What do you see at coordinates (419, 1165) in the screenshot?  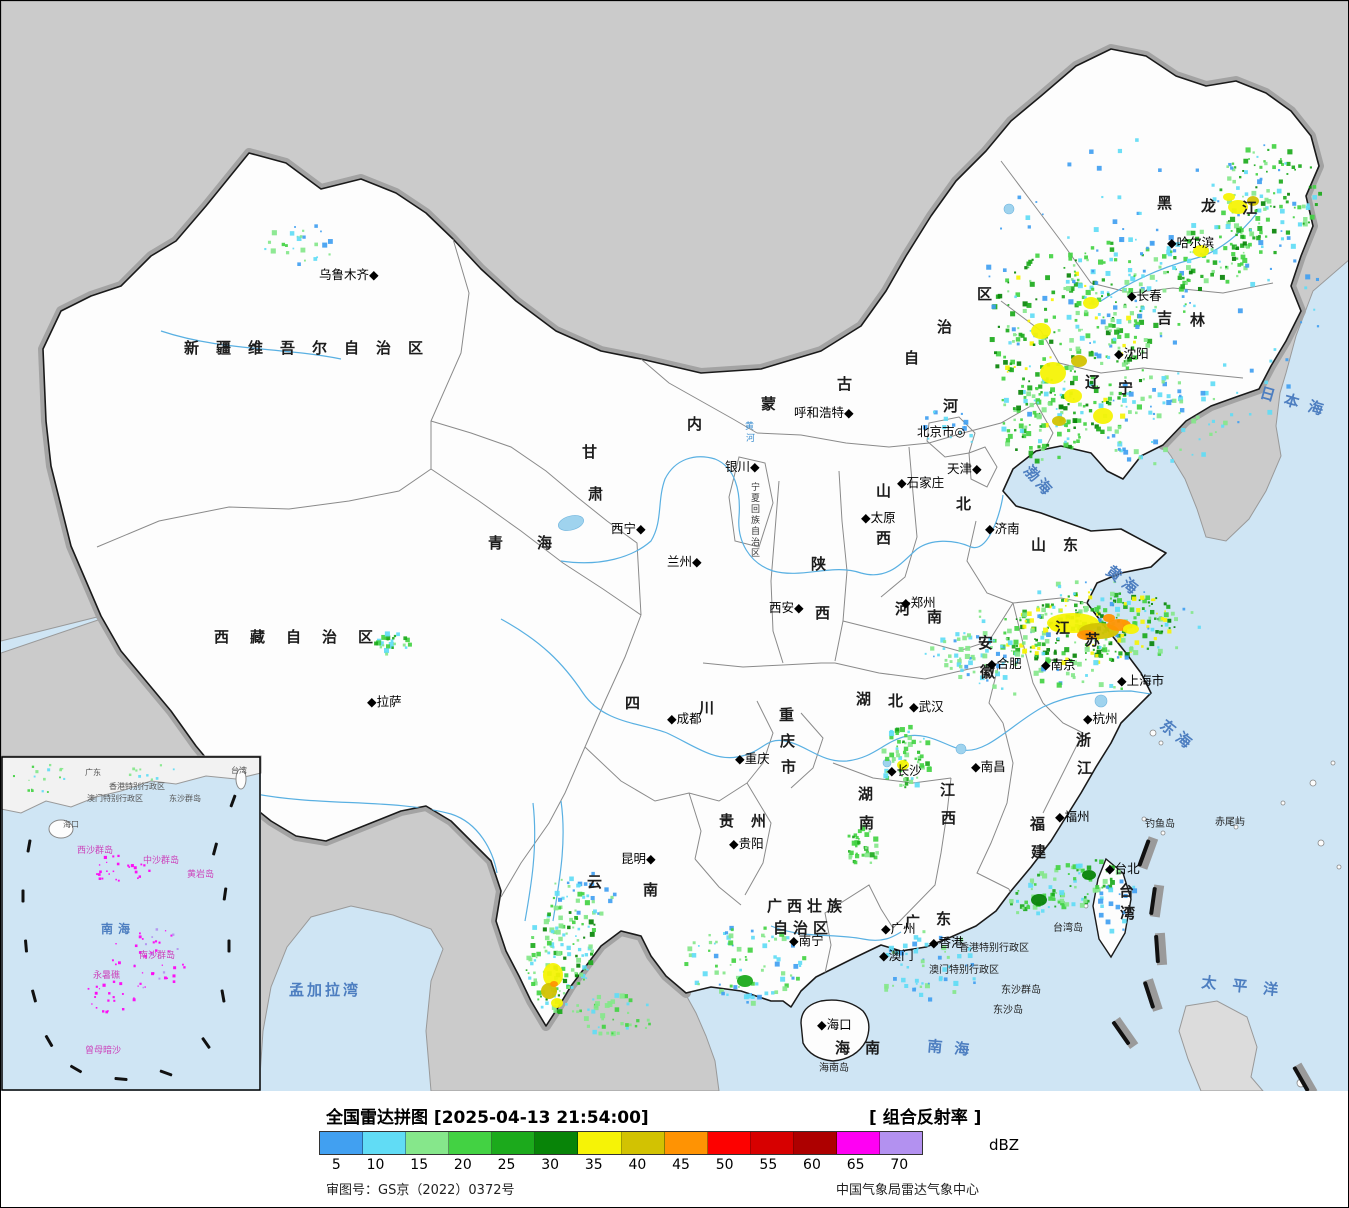 I see `scale-tick-15: 15` at bounding box center [419, 1165].